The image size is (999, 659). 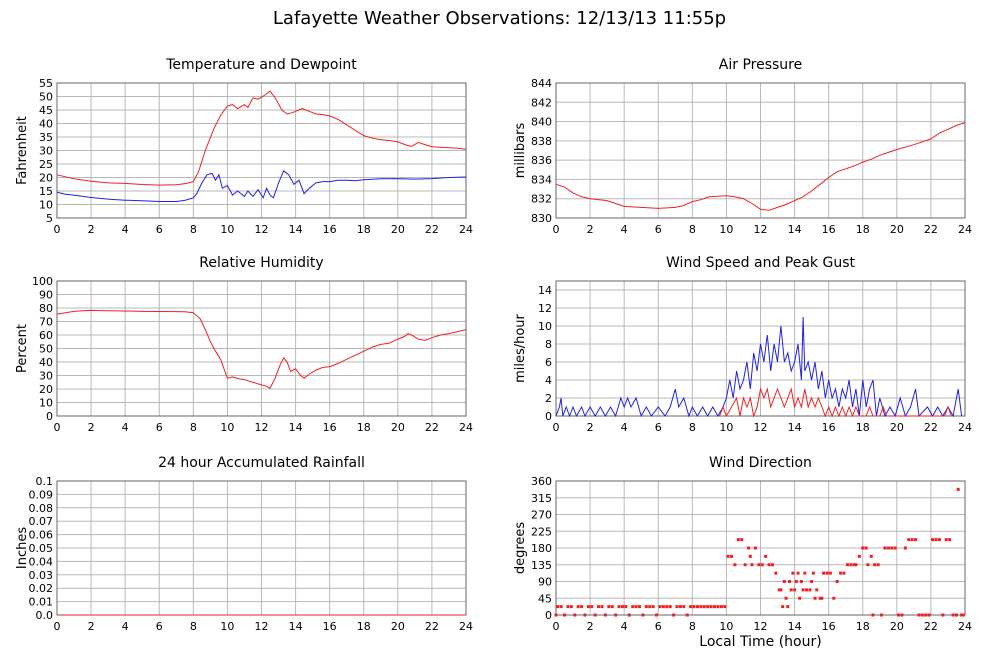 What do you see at coordinates (545, 290) in the screenshot?
I see `y-tick-label: 14` at bounding box center [545, 290].